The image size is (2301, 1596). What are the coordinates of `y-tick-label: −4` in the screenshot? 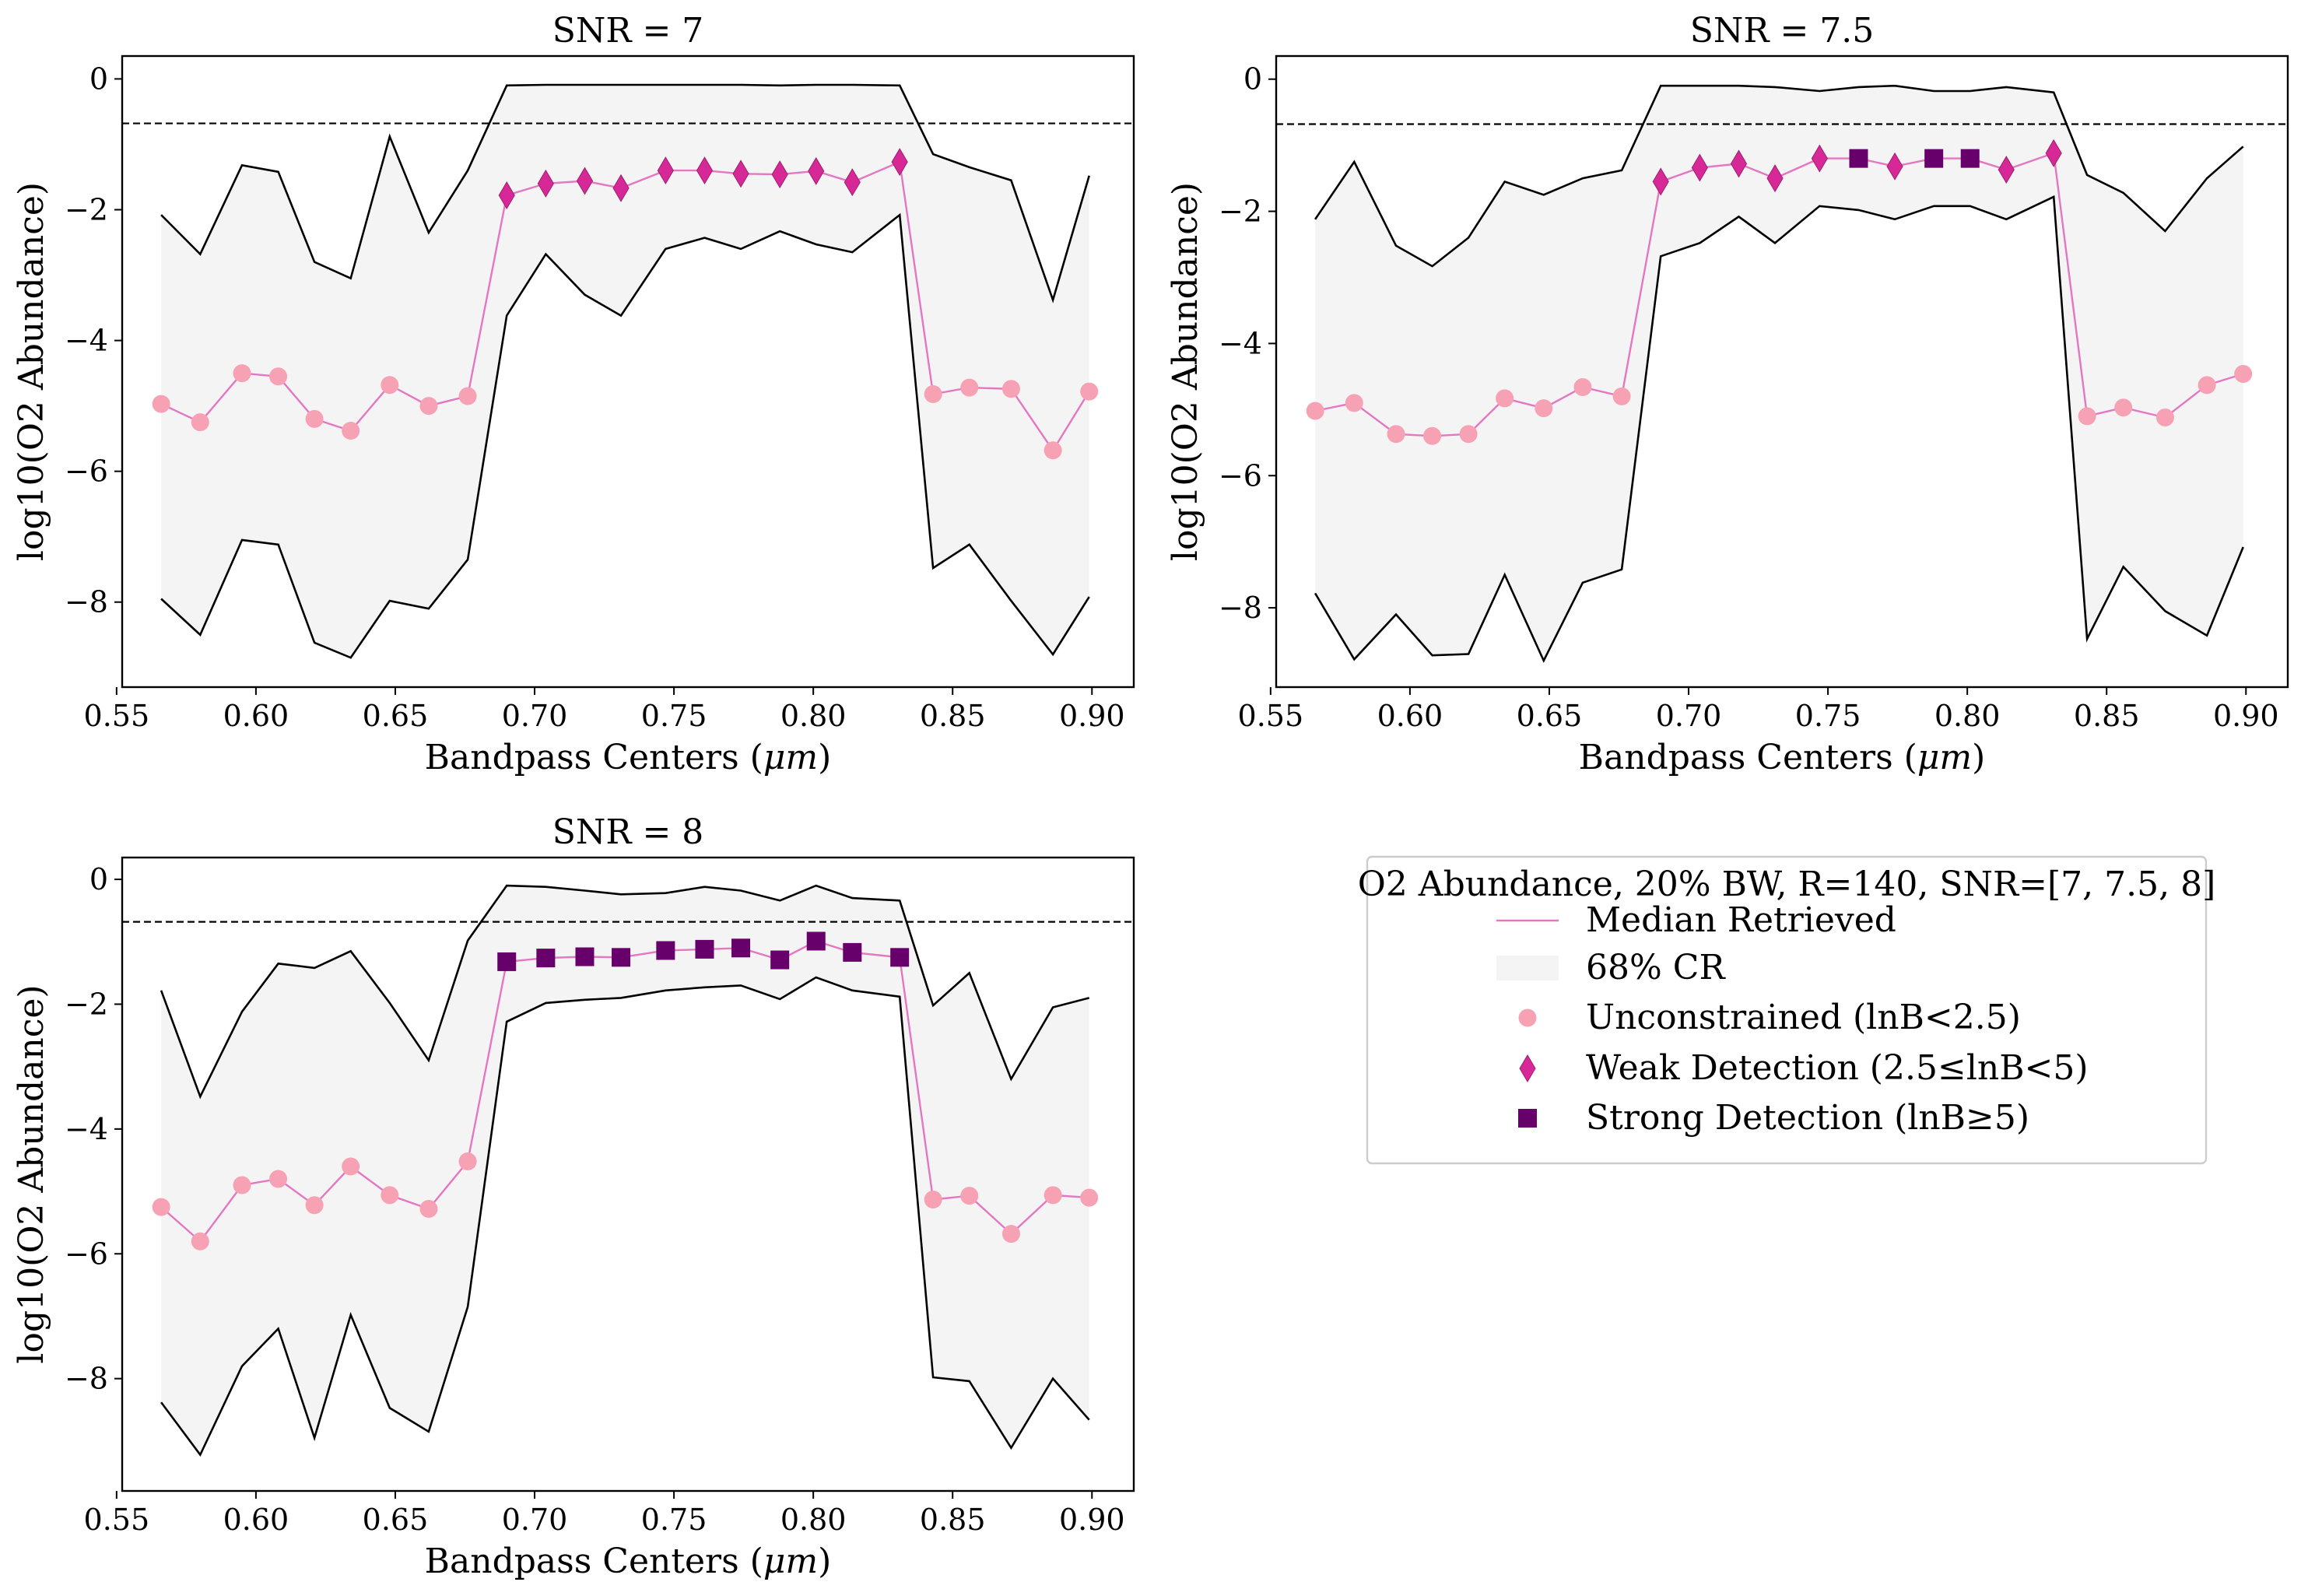 It's located at (86, 341).